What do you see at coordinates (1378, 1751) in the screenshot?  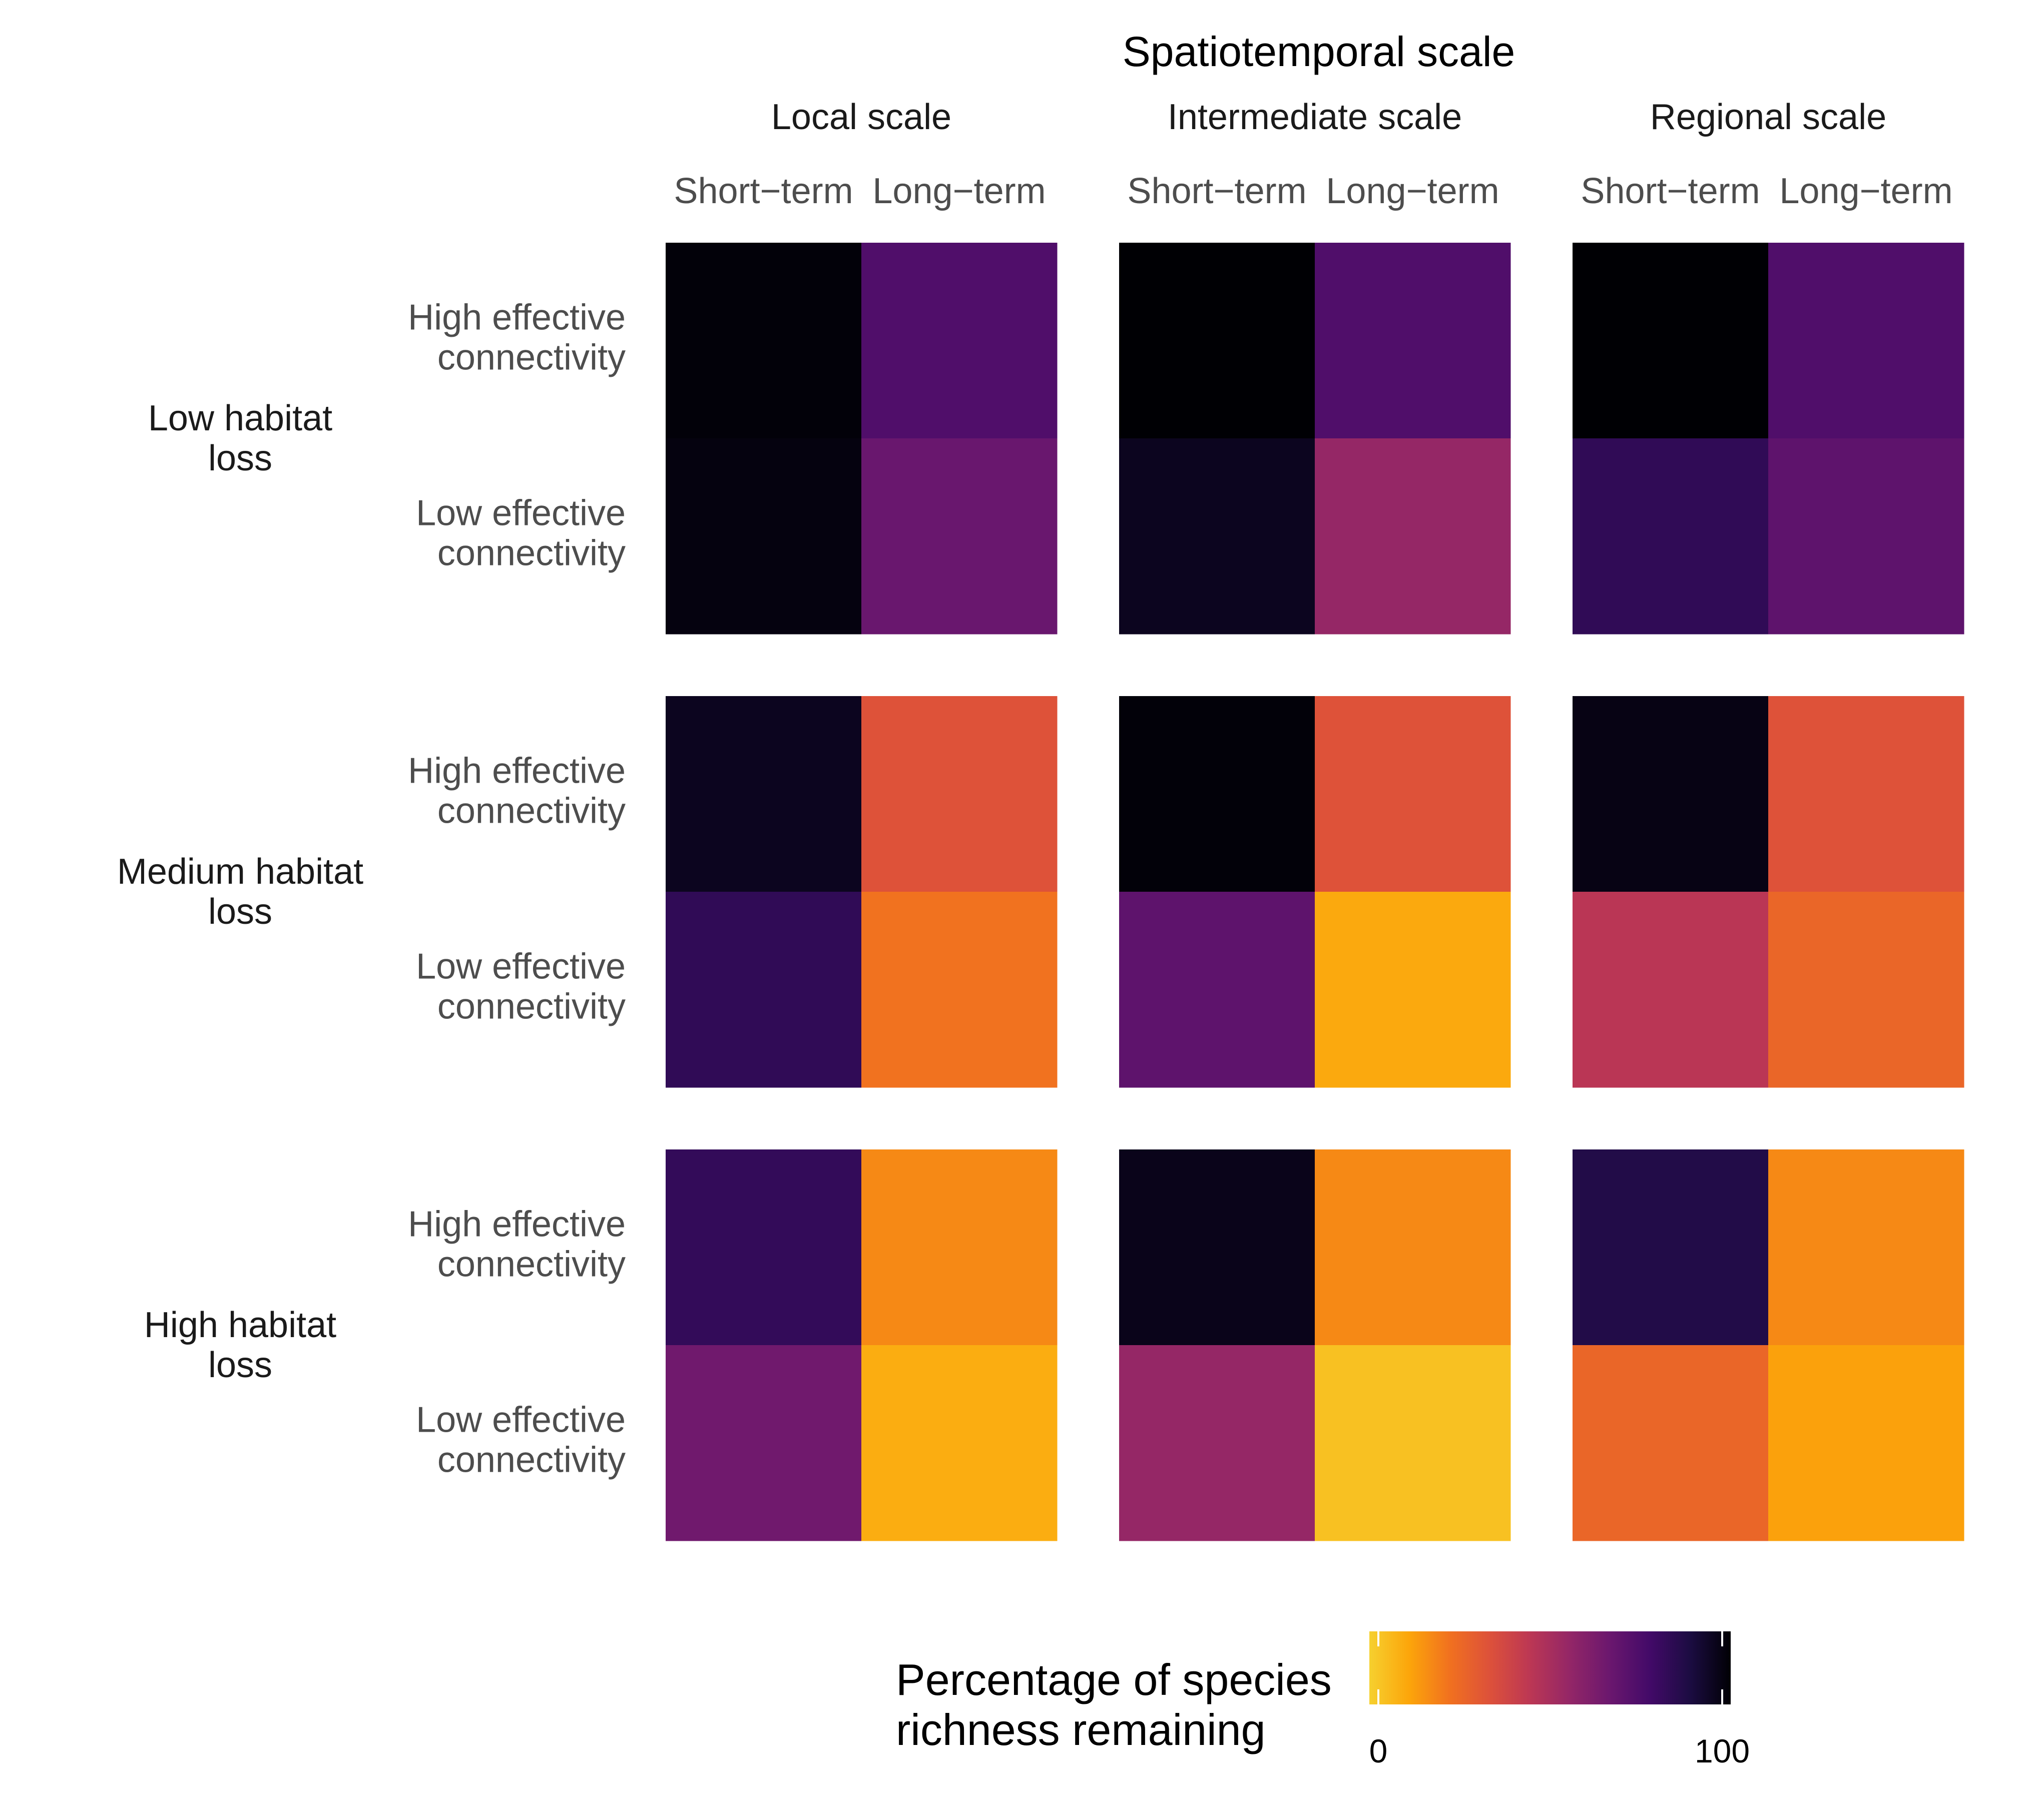 I see `colorbar-tick-label: 0` at bounding box center [1378, 1751].